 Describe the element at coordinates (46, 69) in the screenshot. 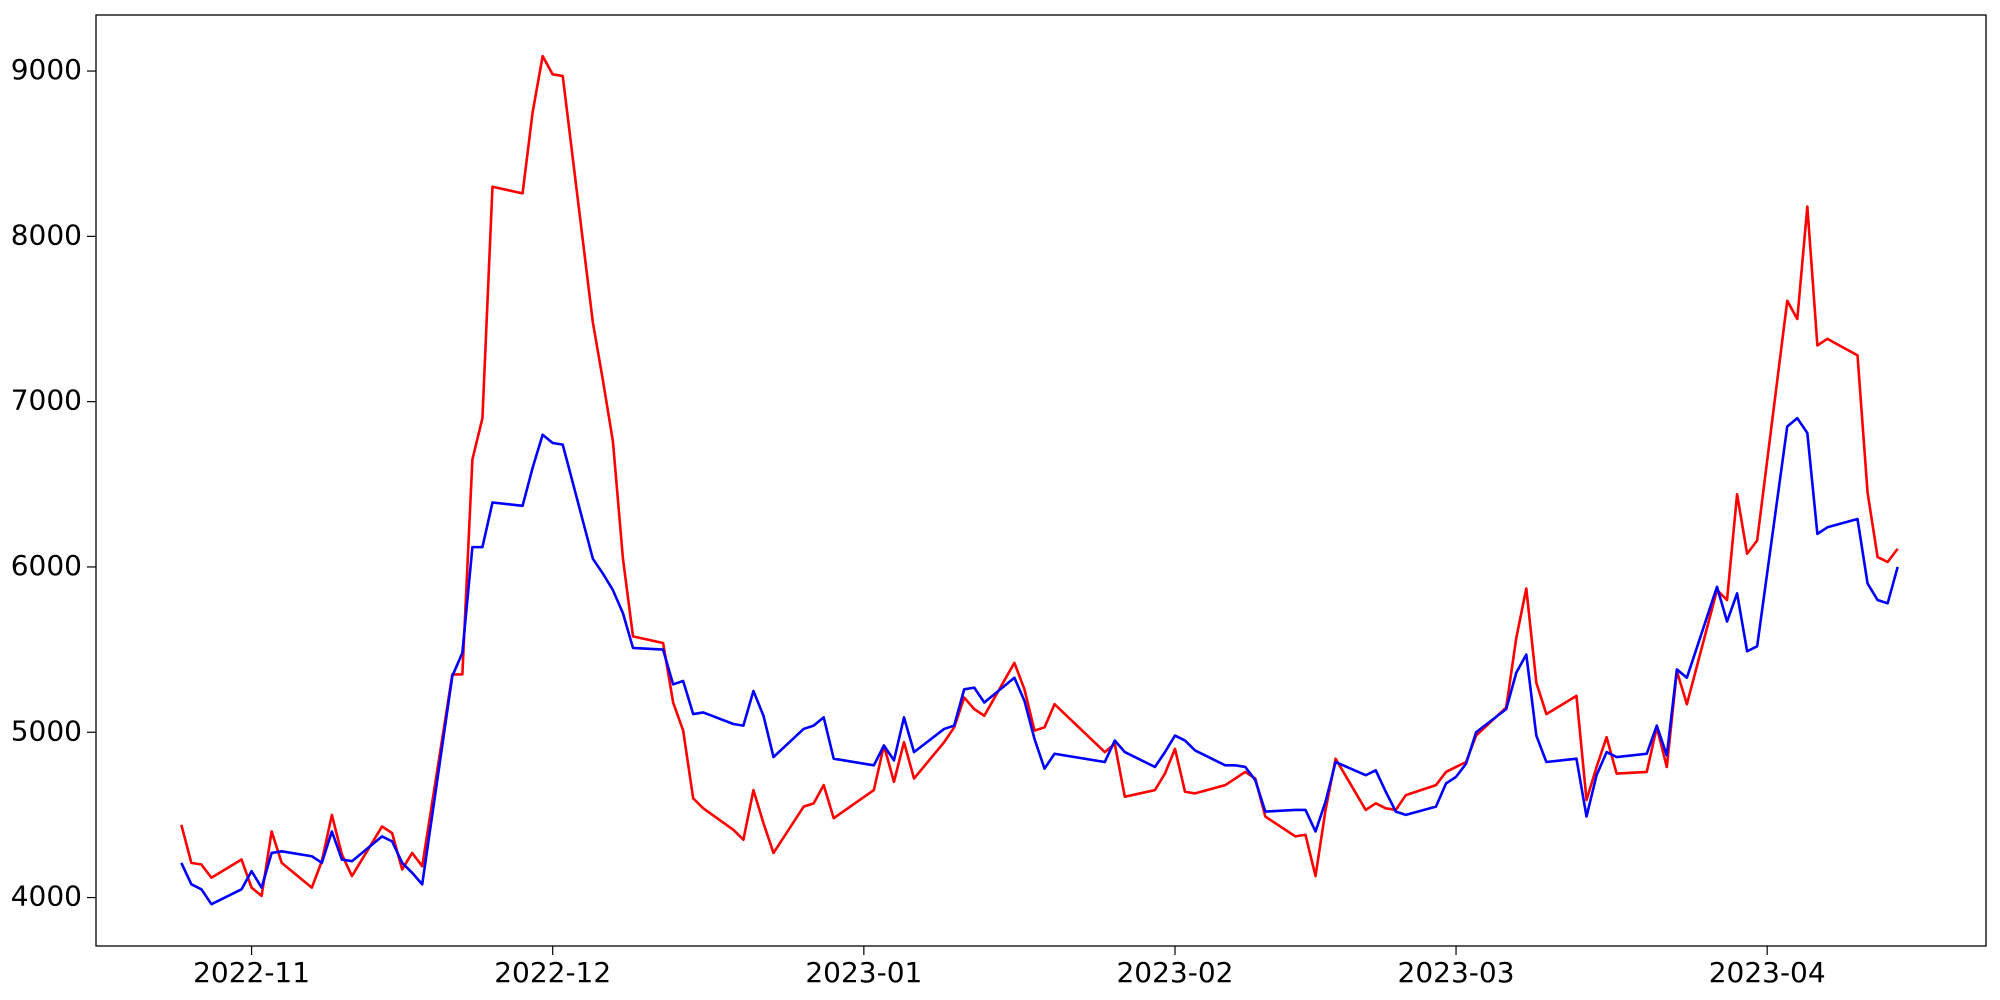

I see `y-tick-label: 9000` at that location.